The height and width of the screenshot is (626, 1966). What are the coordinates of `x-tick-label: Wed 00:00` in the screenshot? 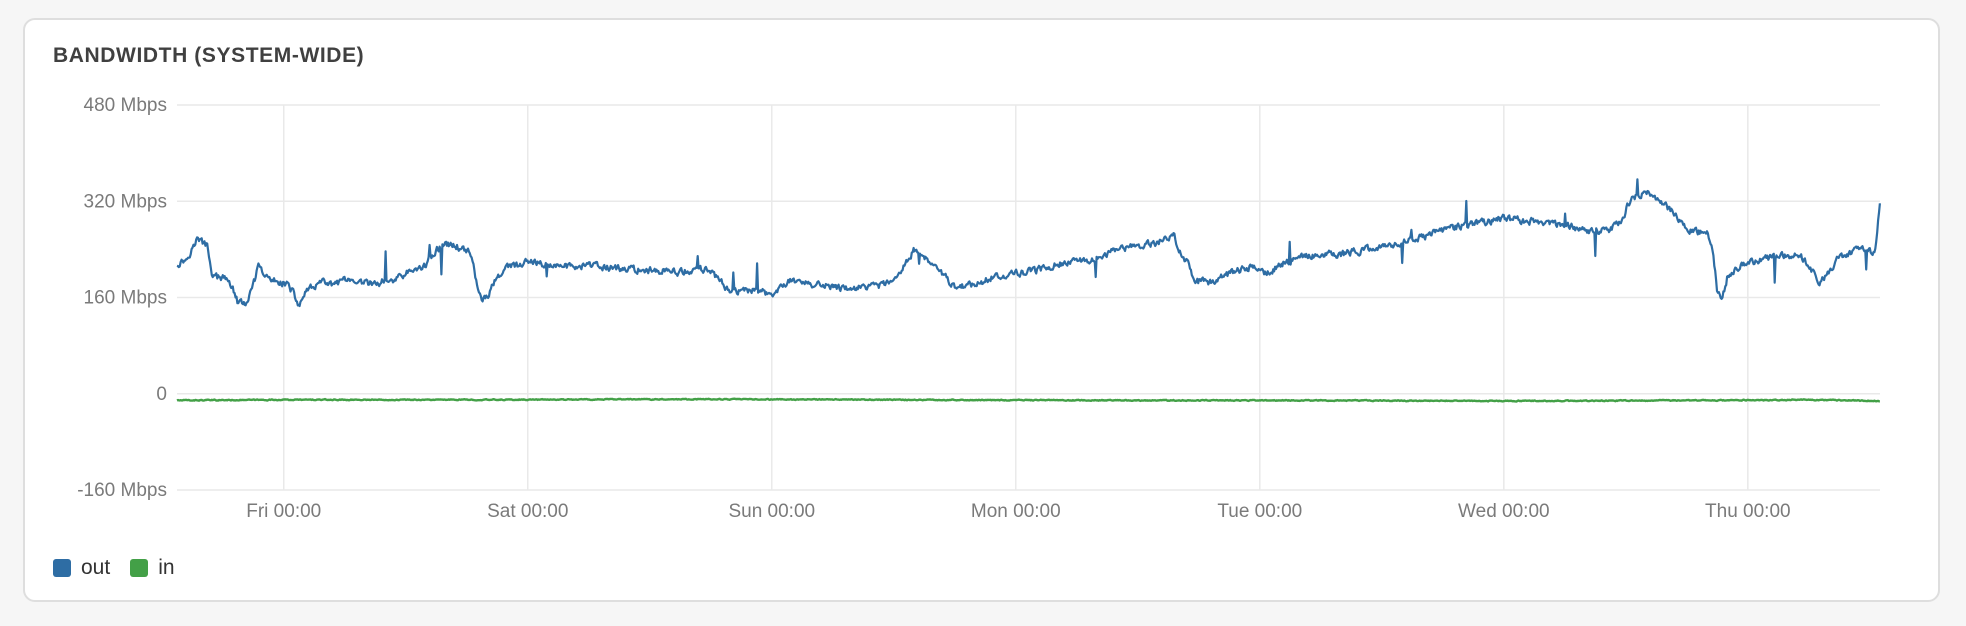 It's located at (1504, 511).